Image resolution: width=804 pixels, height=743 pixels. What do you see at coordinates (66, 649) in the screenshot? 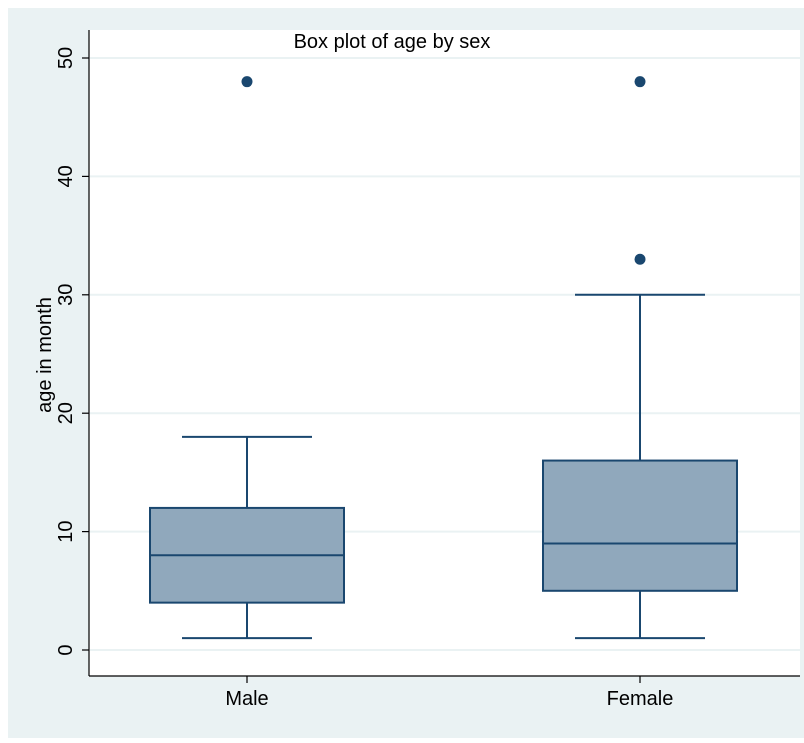
I see `y-tick-label: 0` at bounding box center [66, 649].